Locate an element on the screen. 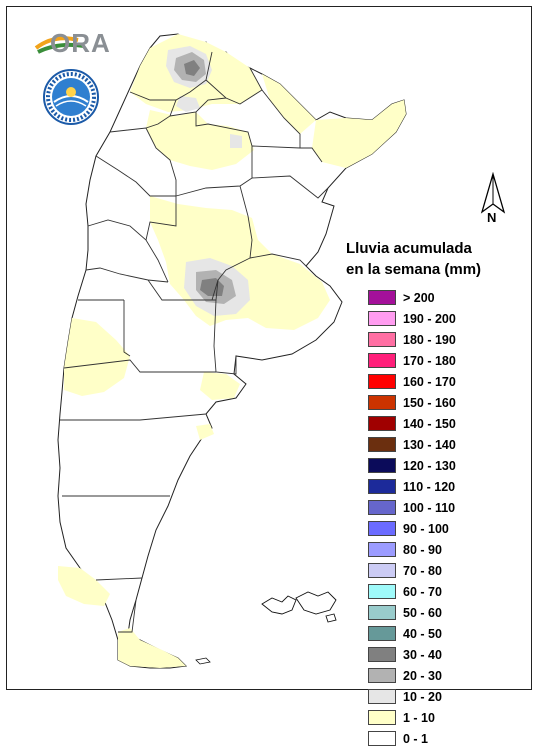 The height and width of the screenshot is (749, 538). legend-row: 130 - 140 is located at coordinates (412, 444).